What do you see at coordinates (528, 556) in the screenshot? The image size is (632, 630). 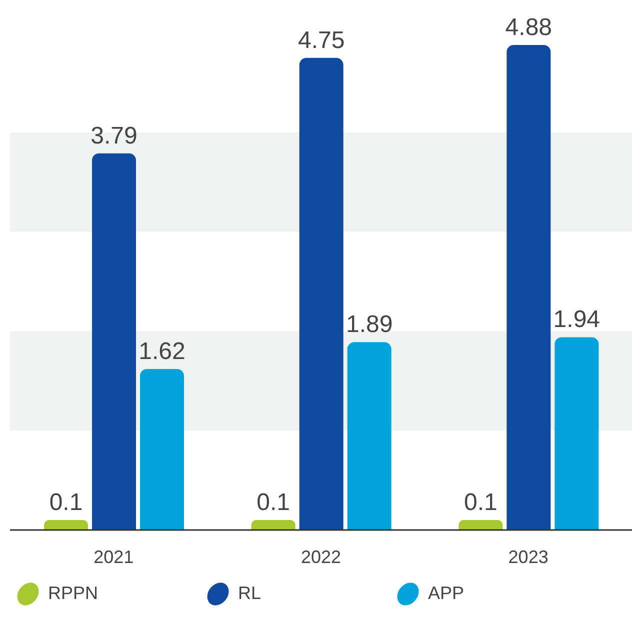 I see `x-tick-label: 2023` at bounding box center [528, 556].